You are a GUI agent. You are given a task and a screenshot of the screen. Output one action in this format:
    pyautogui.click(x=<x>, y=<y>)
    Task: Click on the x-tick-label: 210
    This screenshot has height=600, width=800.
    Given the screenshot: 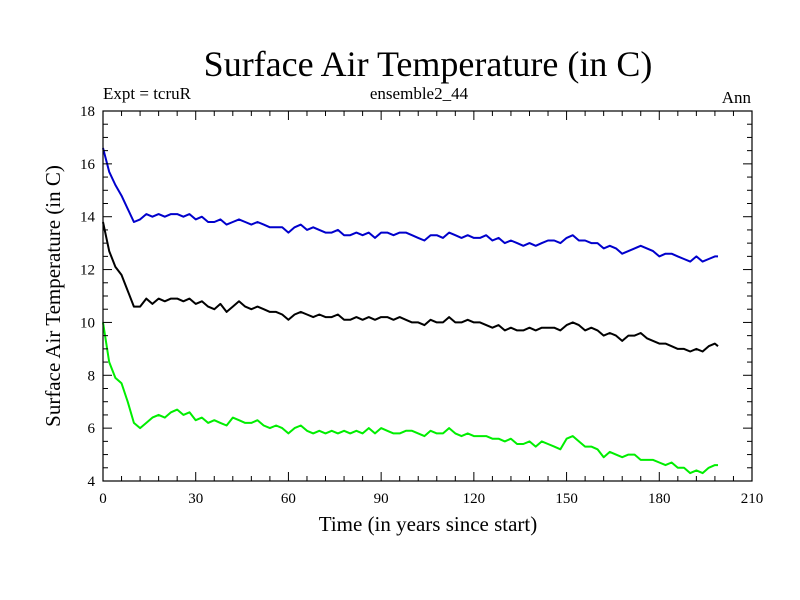 What is the action you would take?
    pyautogui.click(x=752, y=499)
    